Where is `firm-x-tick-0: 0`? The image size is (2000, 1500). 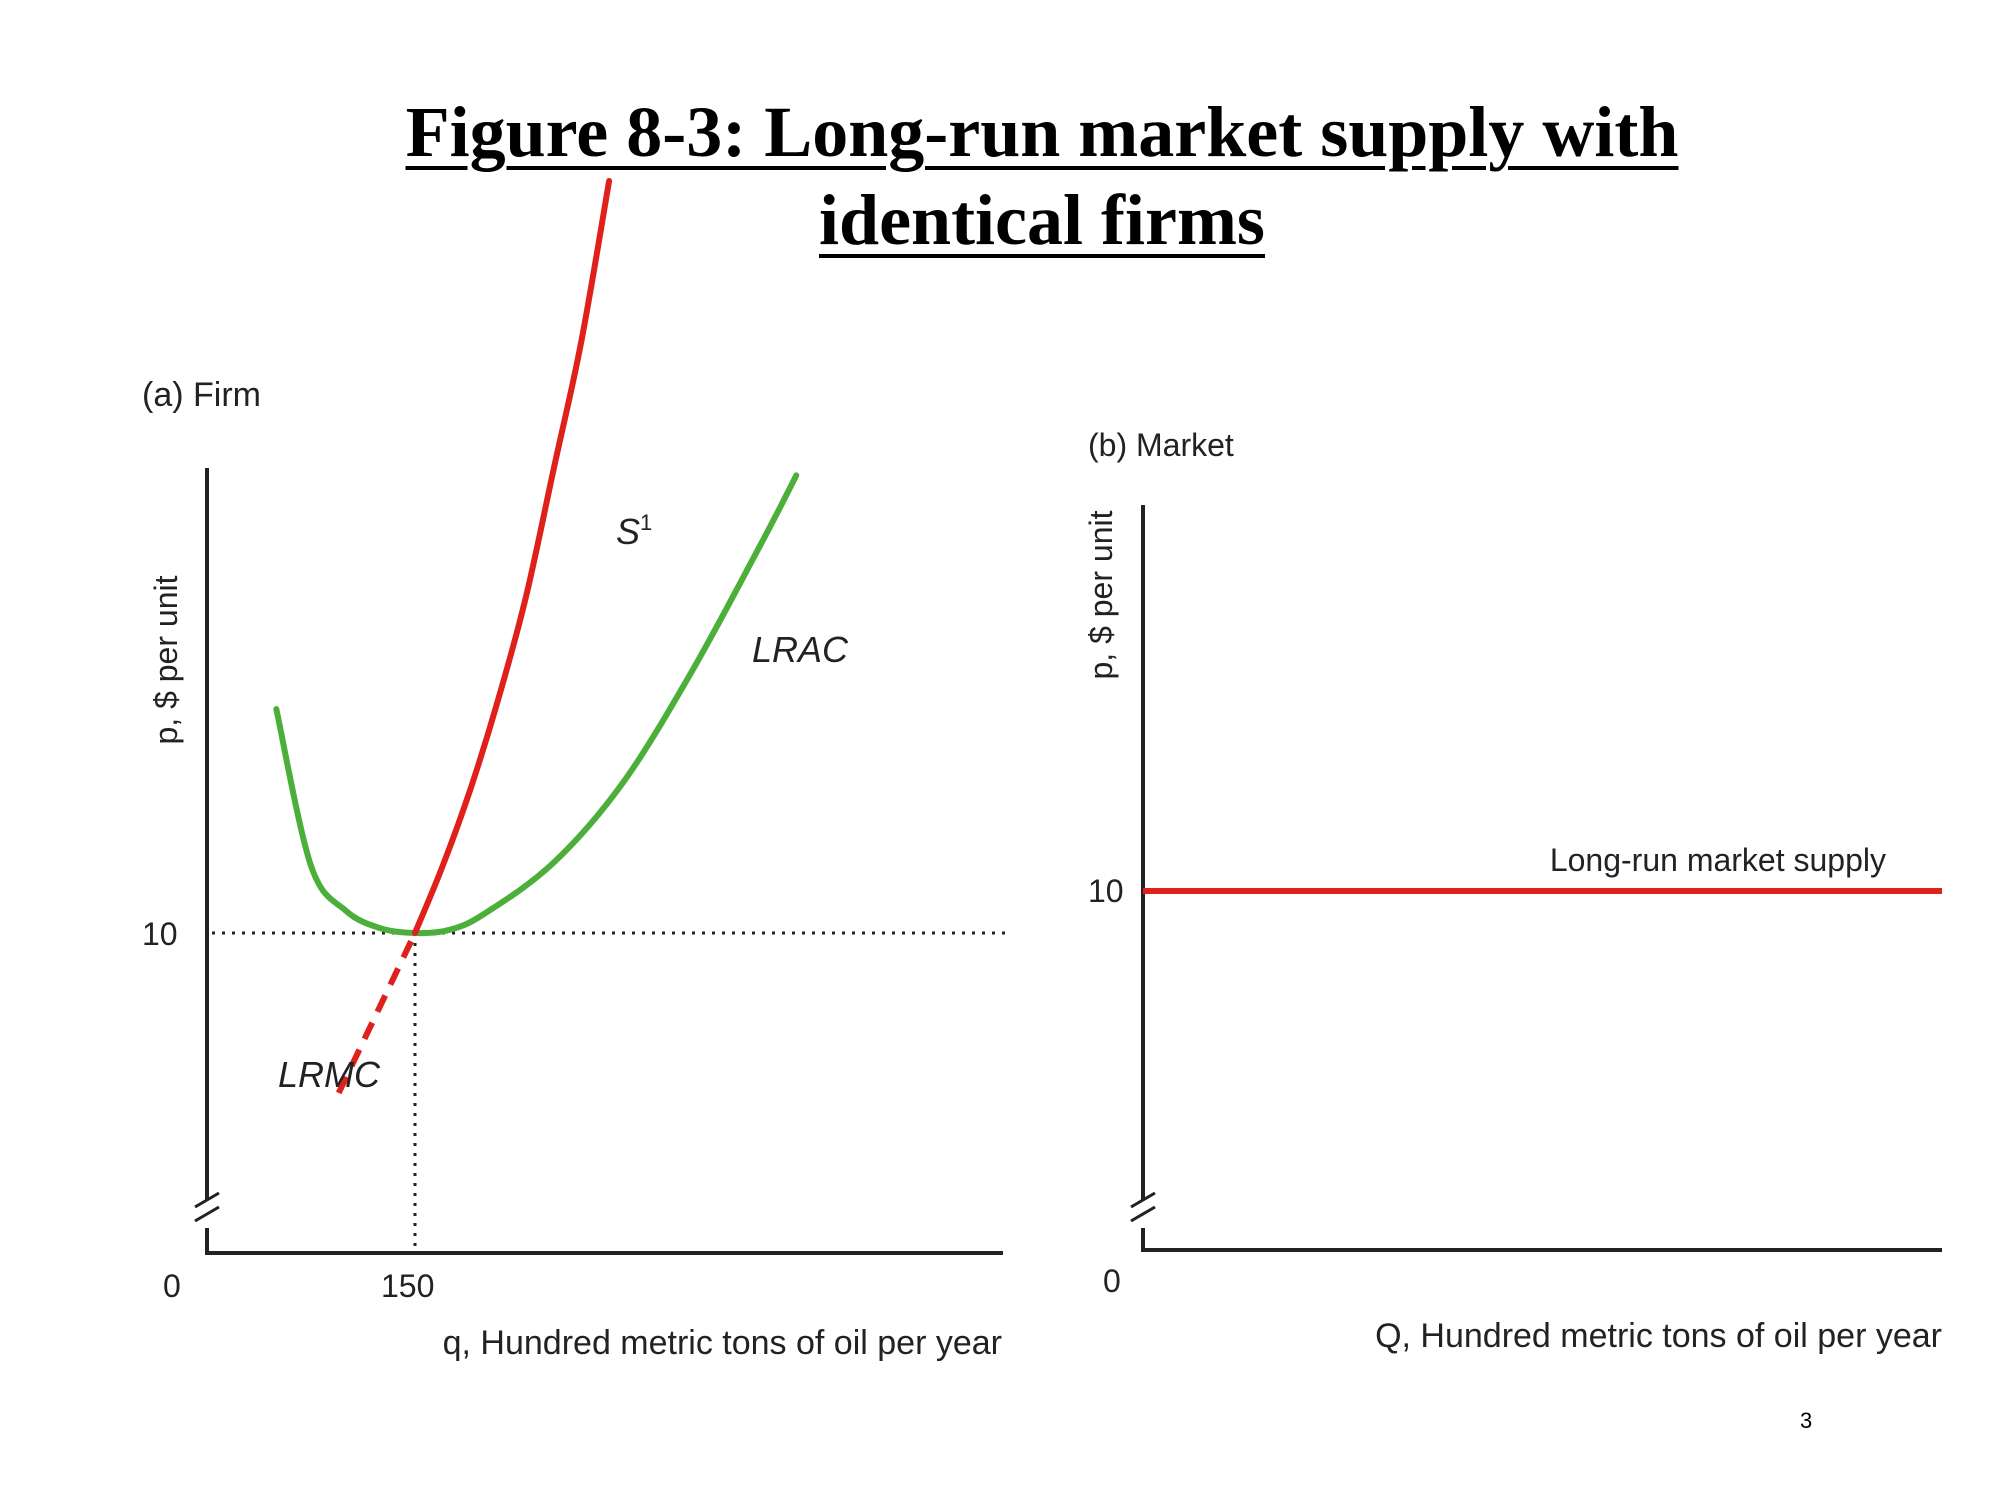 firm-x-tick-0: 0 is located at coordinates (172, 1286).